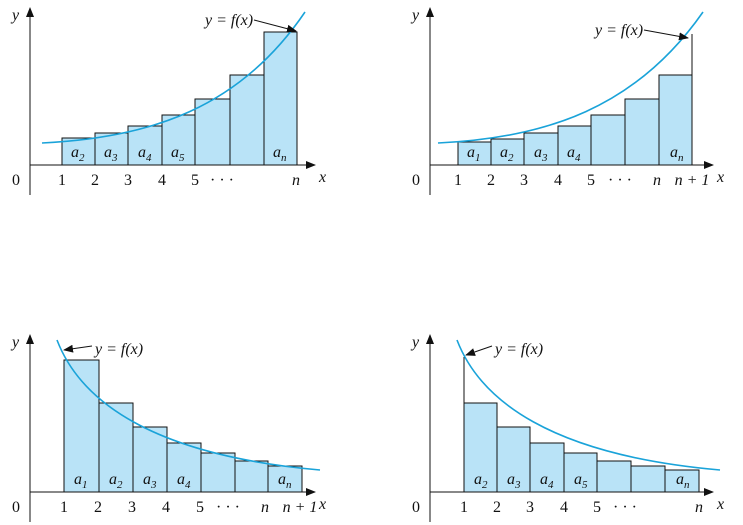 This screenshot has width=743, height=525. Describe the element at coordinates (182, 158) in the screenshot. I see `term-subscript: 5` at that location.